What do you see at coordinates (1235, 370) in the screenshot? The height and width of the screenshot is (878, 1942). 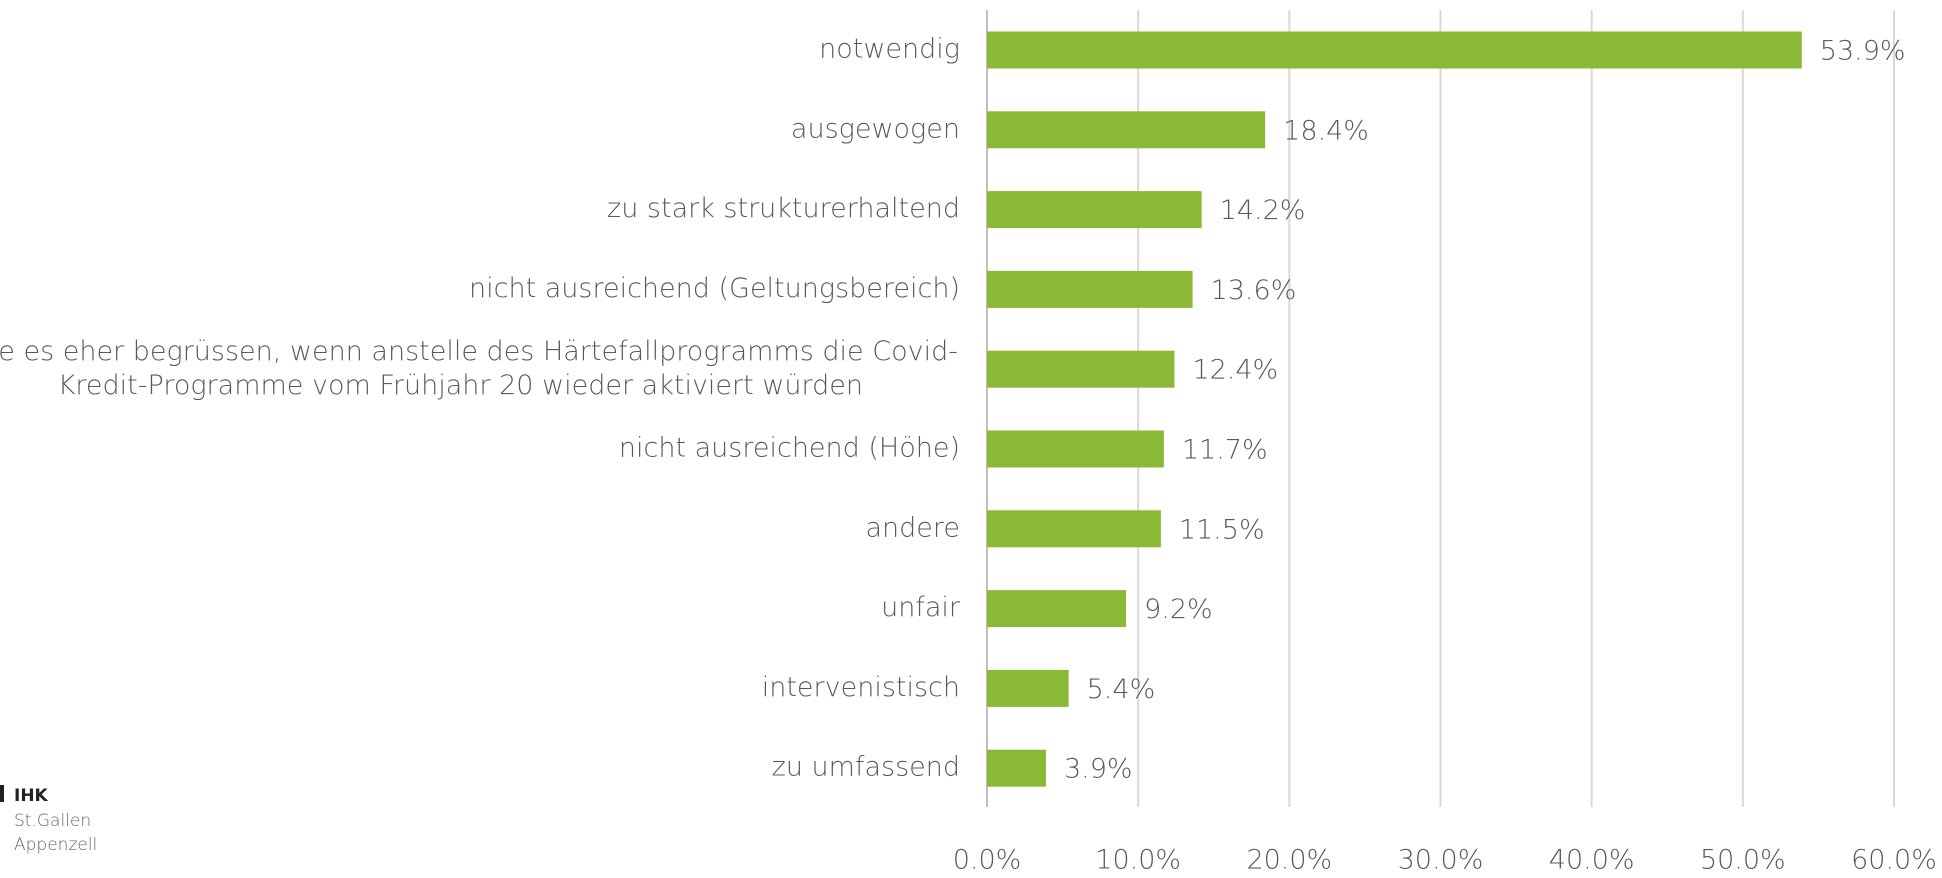 I see `value-label: 12.4%` at bounding box center [1235, 370].